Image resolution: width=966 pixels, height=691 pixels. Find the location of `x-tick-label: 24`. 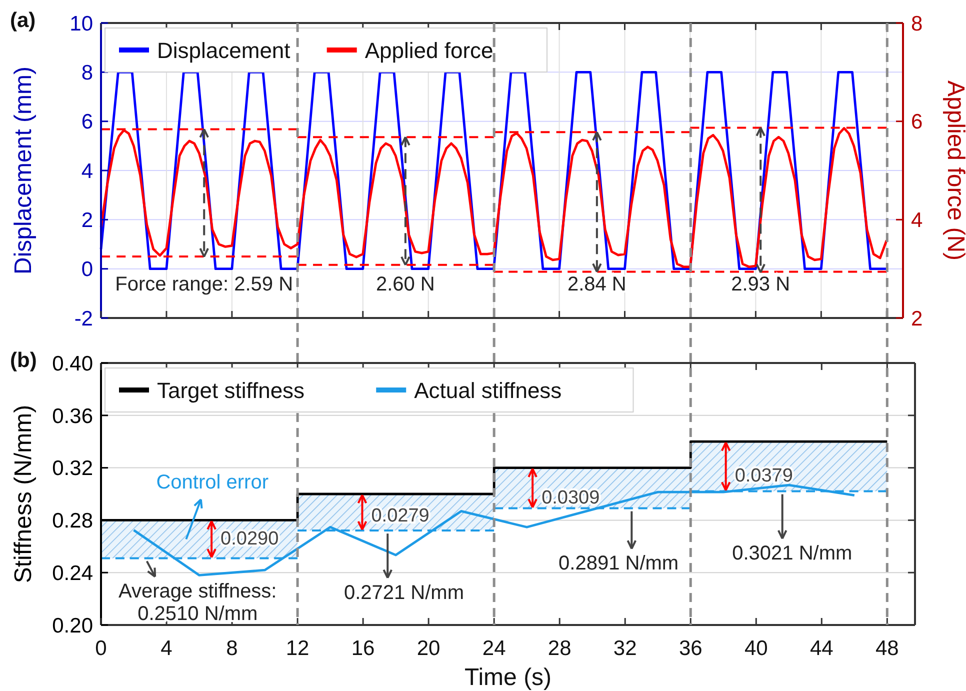

x-tick-label: 24 is located at coordinates (494, 648).